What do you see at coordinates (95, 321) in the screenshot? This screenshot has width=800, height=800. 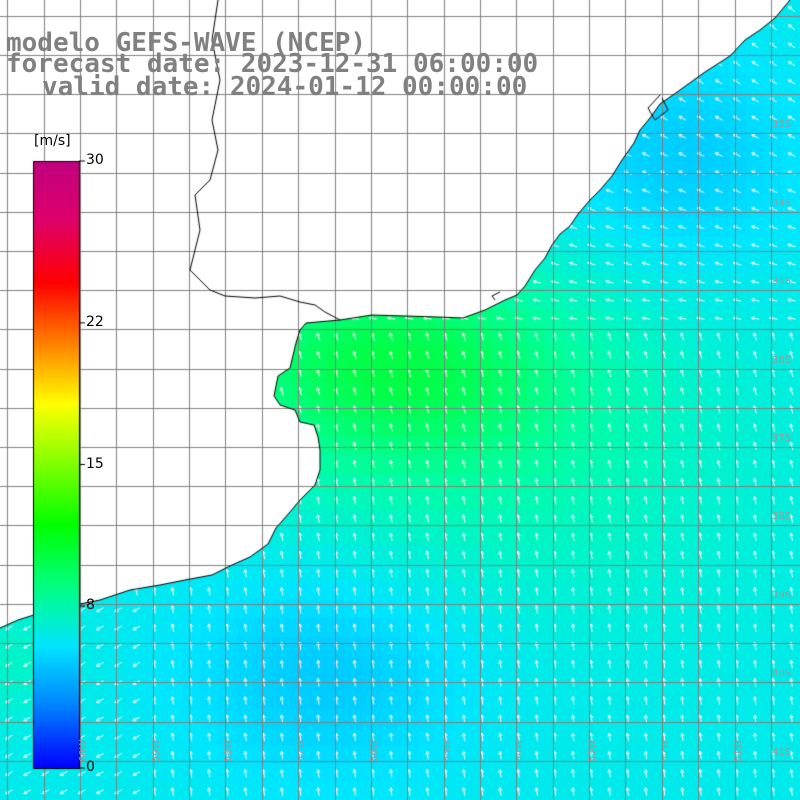 I see `colorbar-tick-label: 22` at bounding box center [95, 321].